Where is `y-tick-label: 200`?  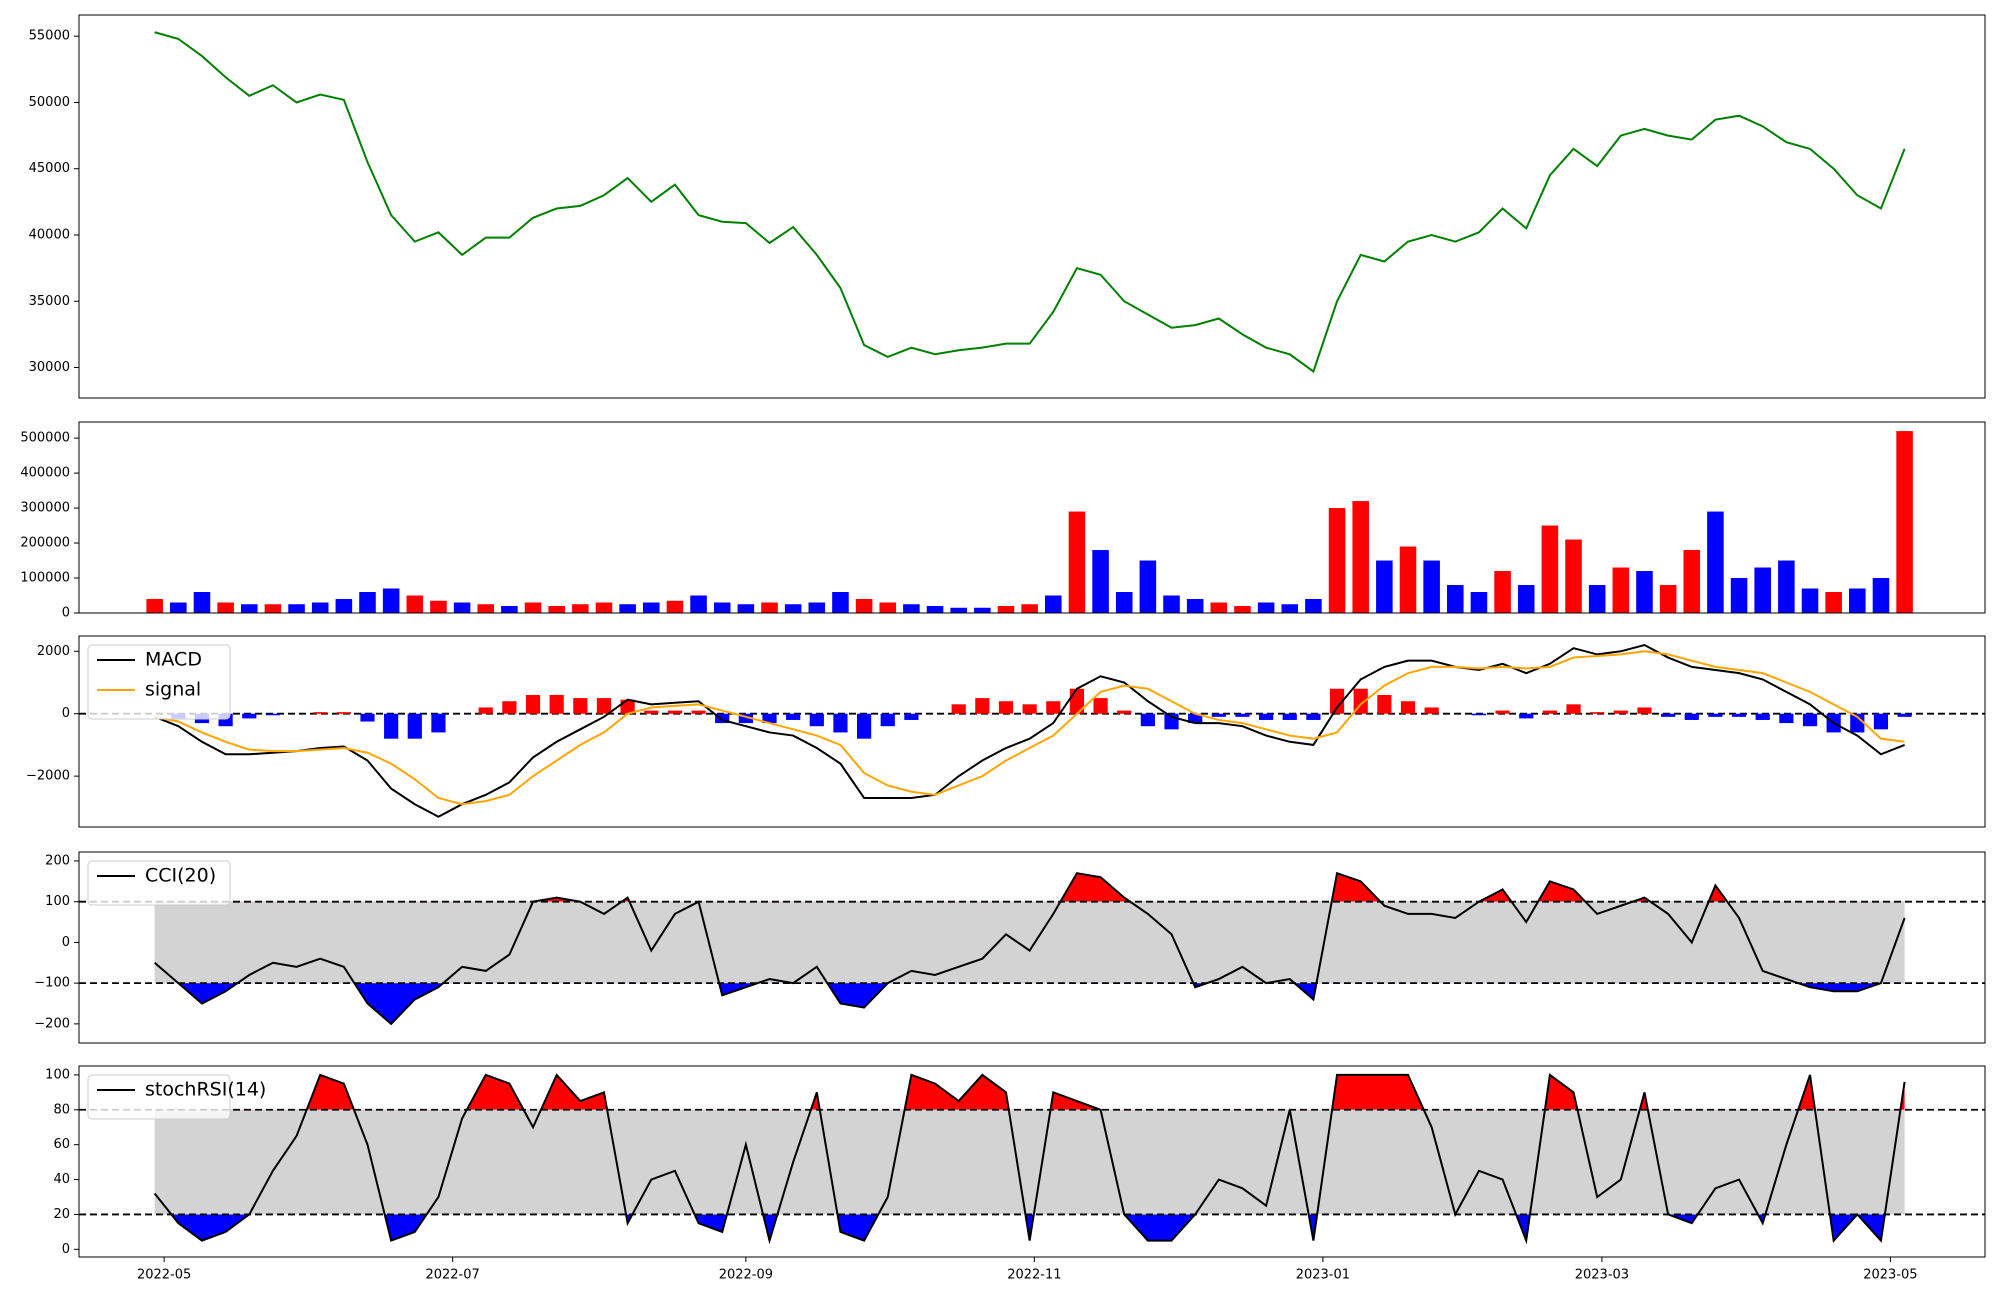
y-tick-label: 200 is located at coordinates (57, 860).